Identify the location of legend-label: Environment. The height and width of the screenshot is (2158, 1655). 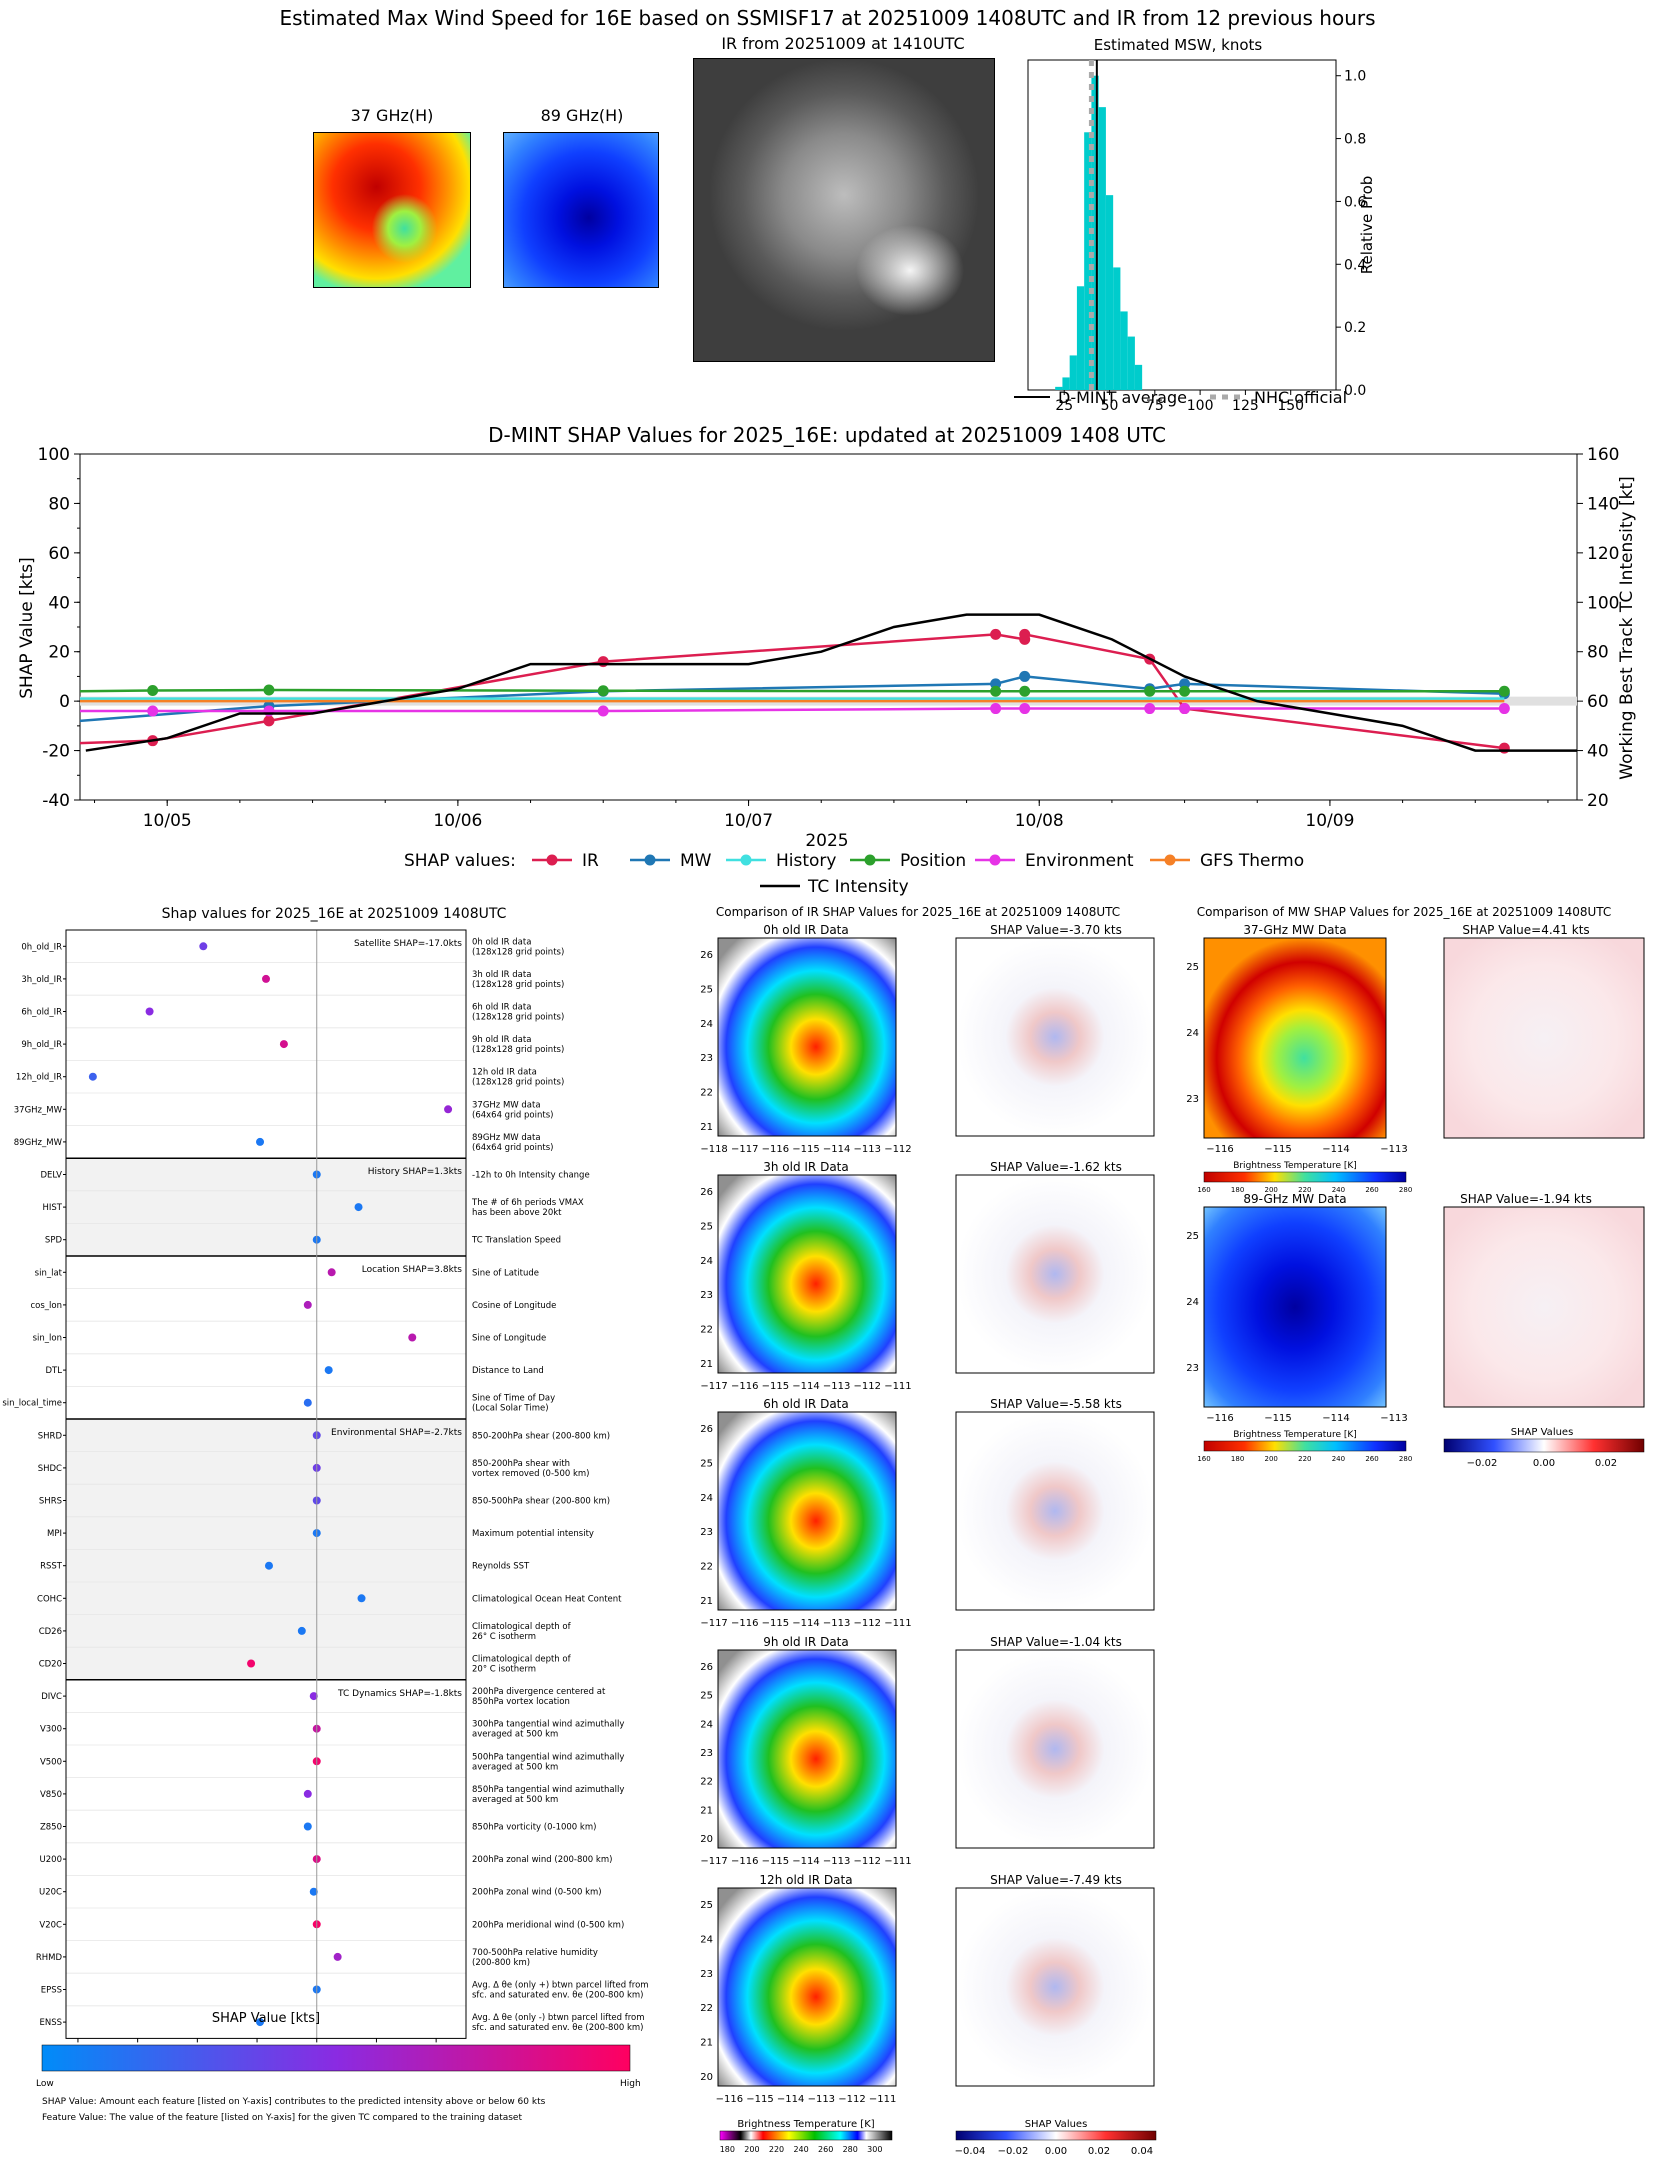
(1079, 861).